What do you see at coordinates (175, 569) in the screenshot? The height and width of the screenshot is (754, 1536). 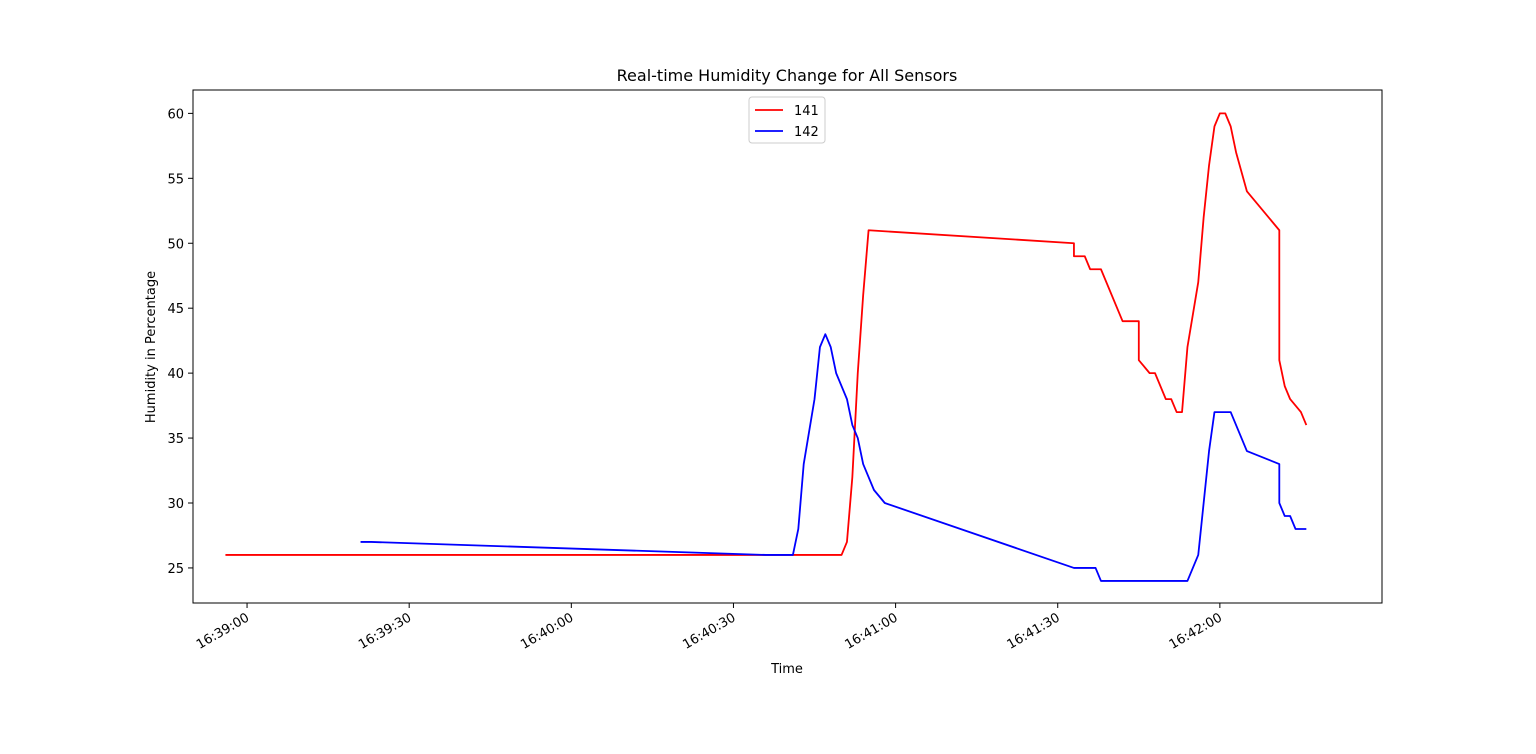 I see `y-tick-label: 25` at bounding box center [175, 569].